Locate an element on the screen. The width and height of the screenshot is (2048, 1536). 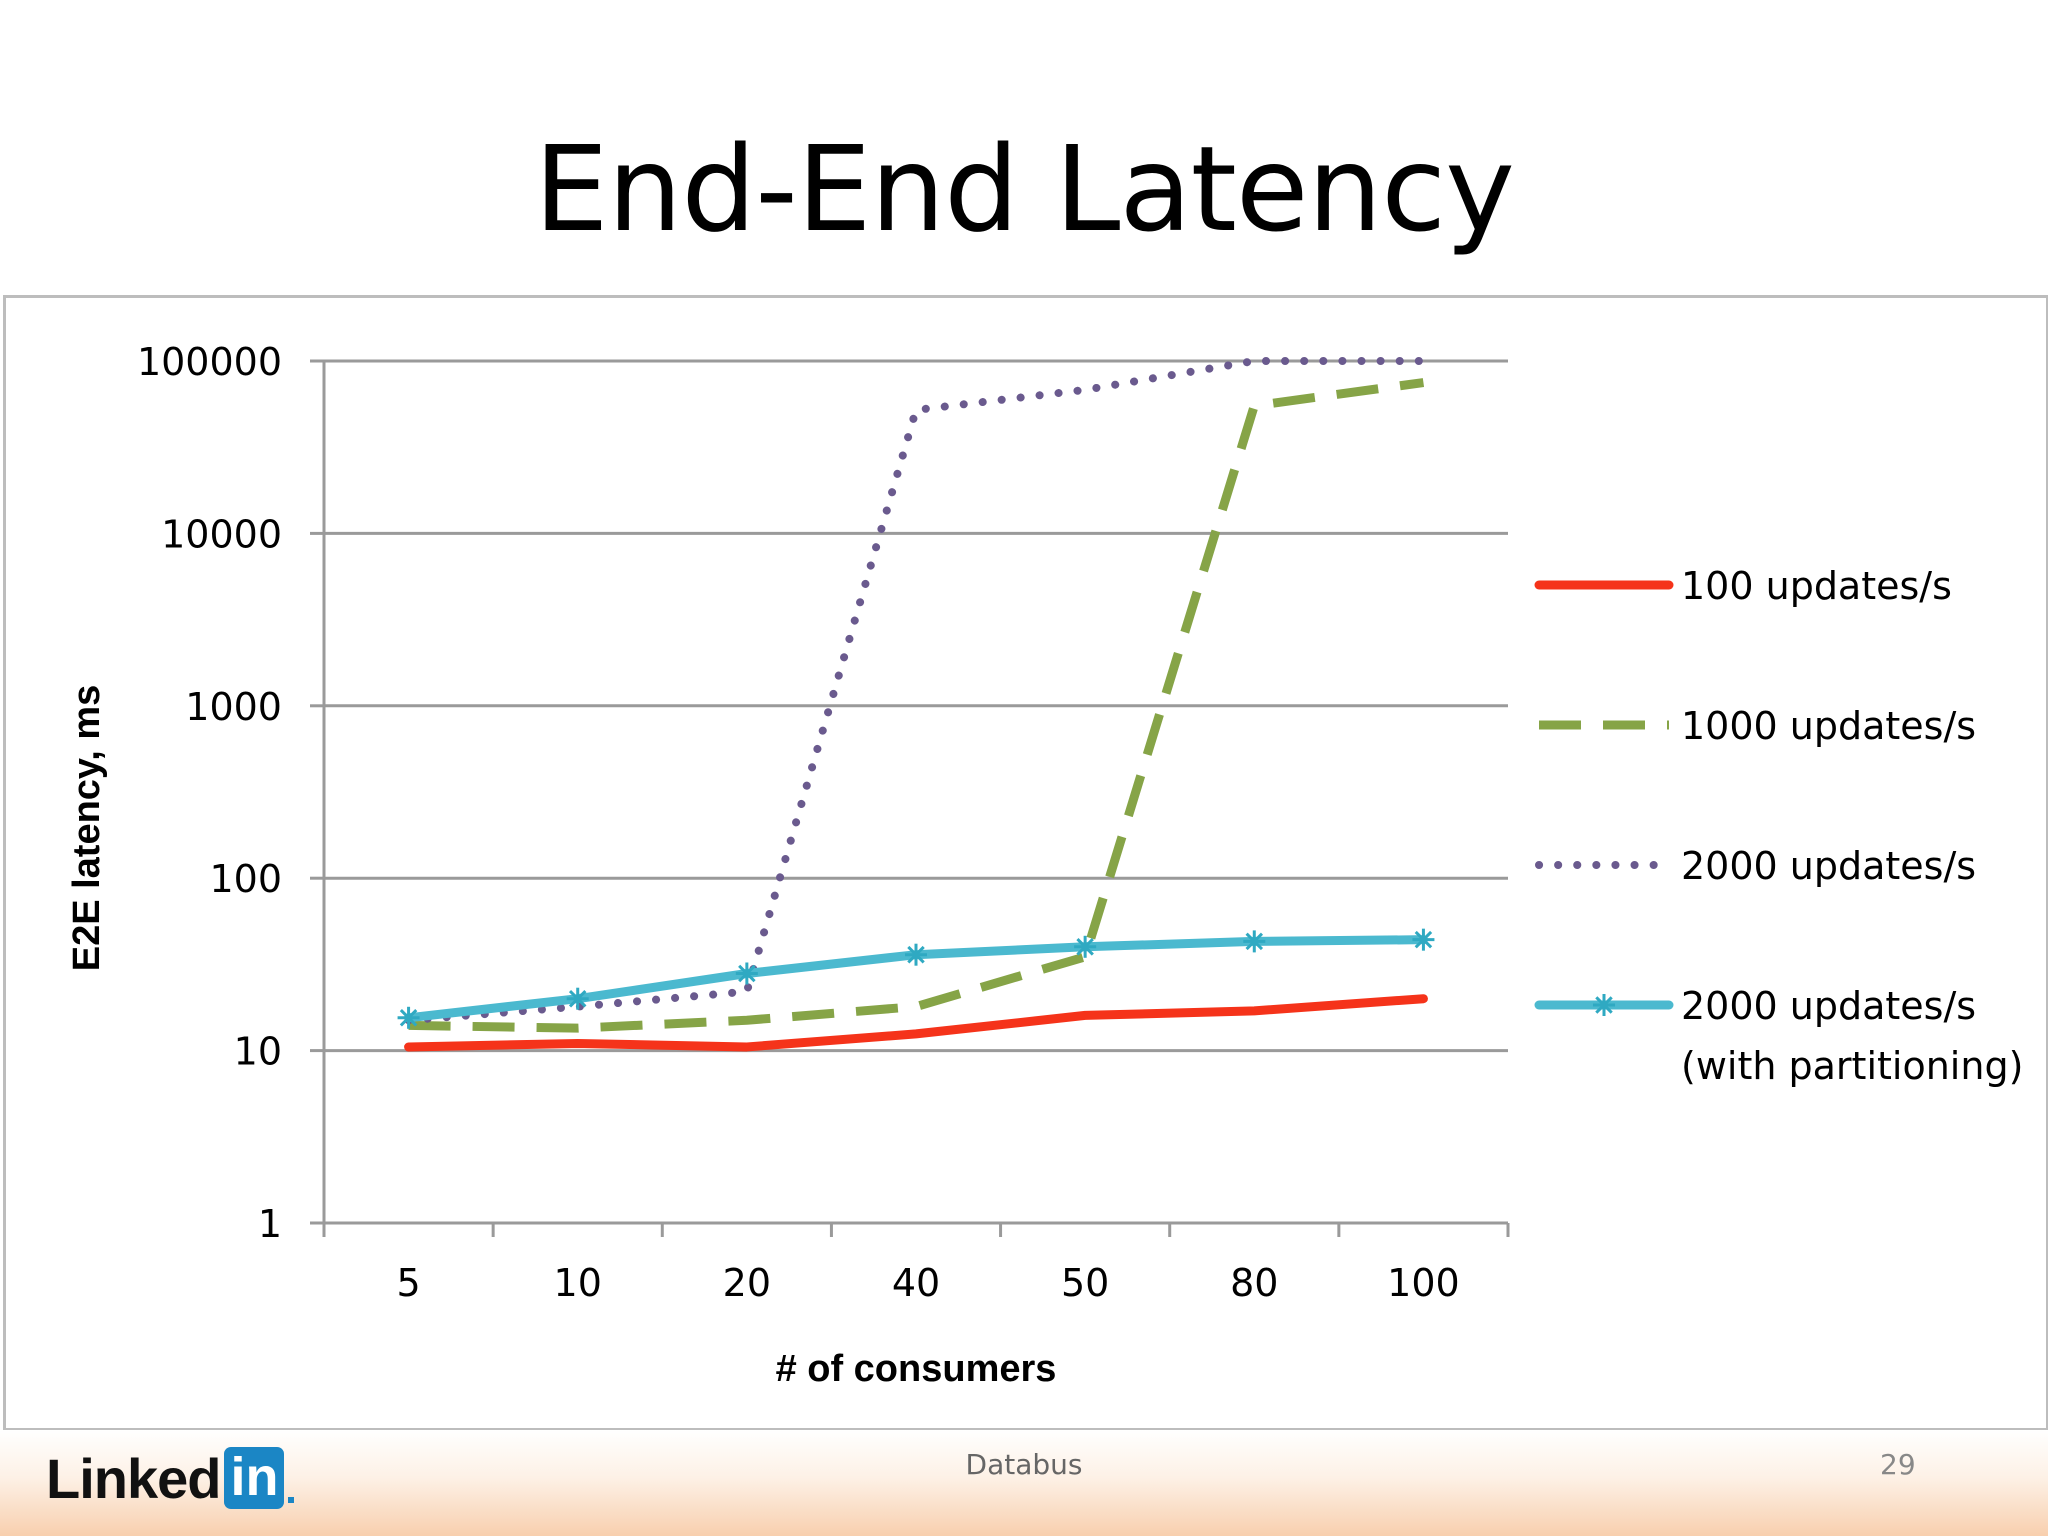
x-tick-label: 50 is located at coordinates (1085, 1283).